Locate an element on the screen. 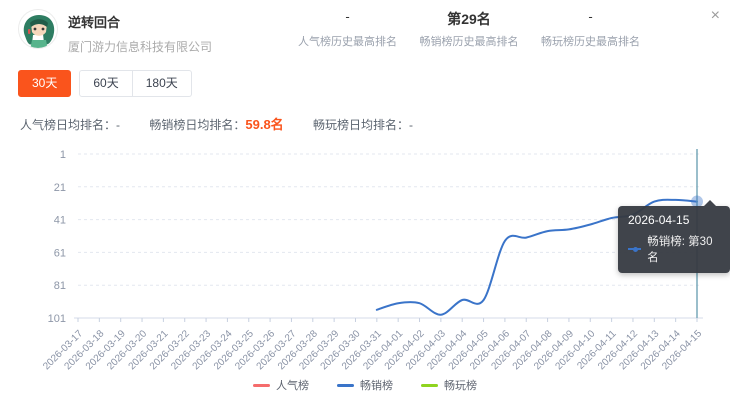  summary-bestseller: 畅销榜日均排名：59.8名 is located at coordinates (216, 124).